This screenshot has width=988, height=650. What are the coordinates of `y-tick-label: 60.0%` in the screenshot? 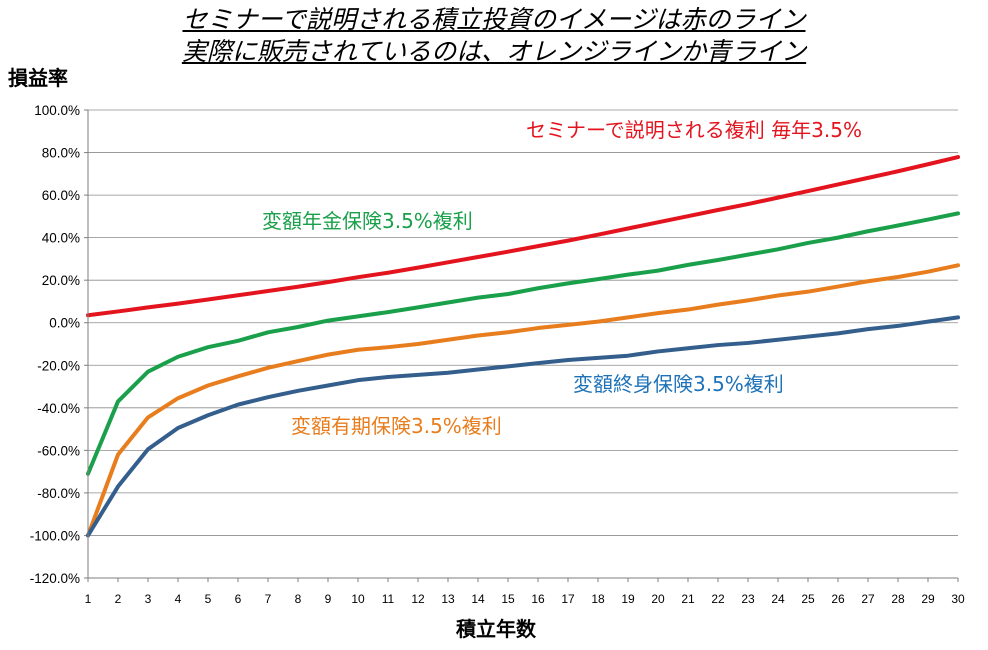 It's located at (61, 195).